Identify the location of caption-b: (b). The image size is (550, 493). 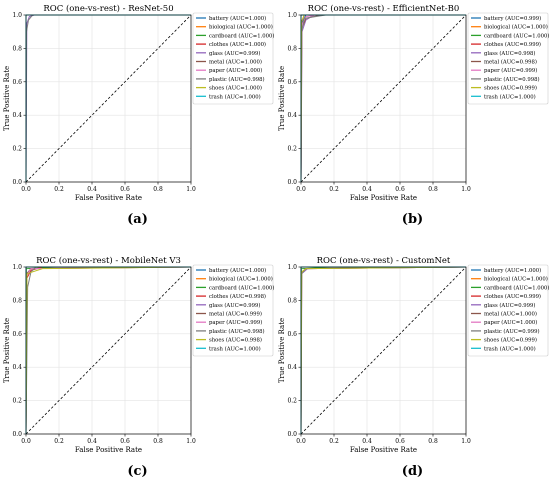
(412, 219).